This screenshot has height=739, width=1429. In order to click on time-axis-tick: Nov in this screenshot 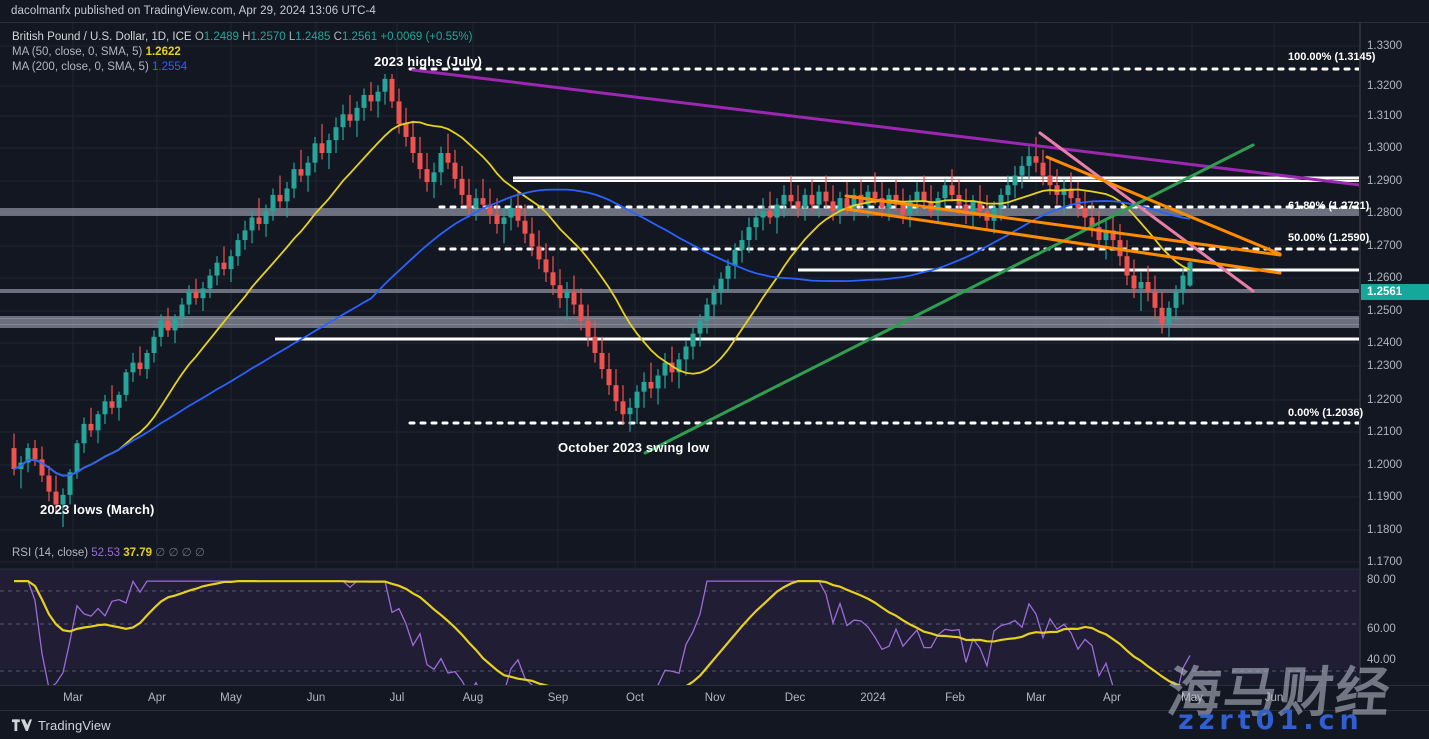, I will do `click(715, 698)`.